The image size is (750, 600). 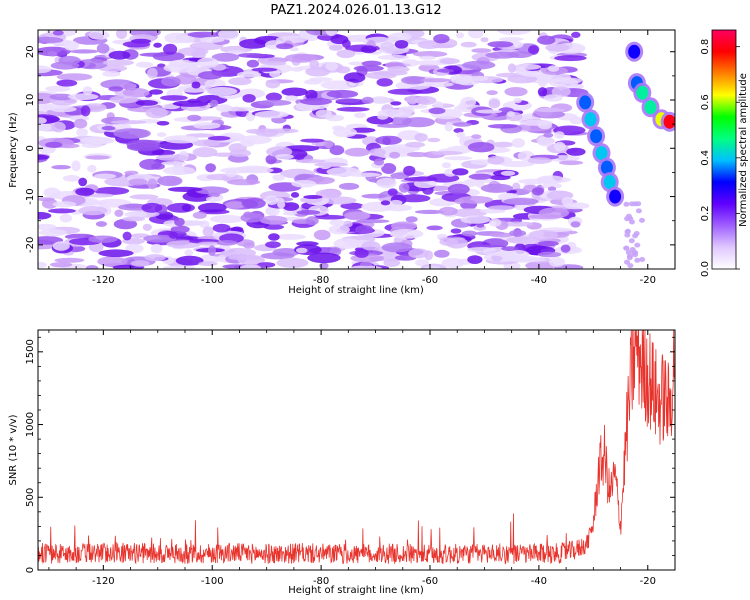 What do you see at coordinates (430, 581) in the screenshot?
I see `x-tick-label: -60` at bounding box center [430, 581].